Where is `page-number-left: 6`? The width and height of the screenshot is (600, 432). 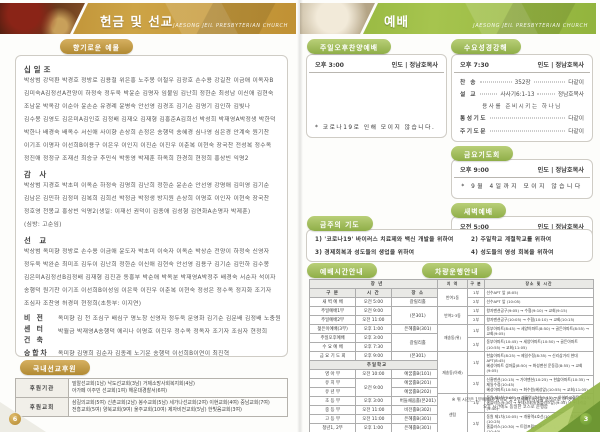 page-number-left: 6 is located at coordinates (15, 419).